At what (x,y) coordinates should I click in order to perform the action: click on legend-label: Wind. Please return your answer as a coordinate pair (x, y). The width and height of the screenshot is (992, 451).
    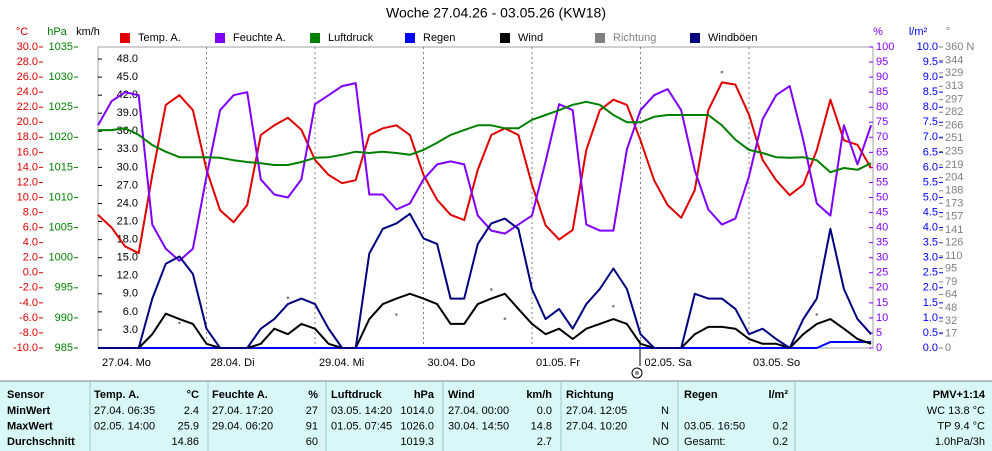
    Looking at the image, I should click on (530, 38).